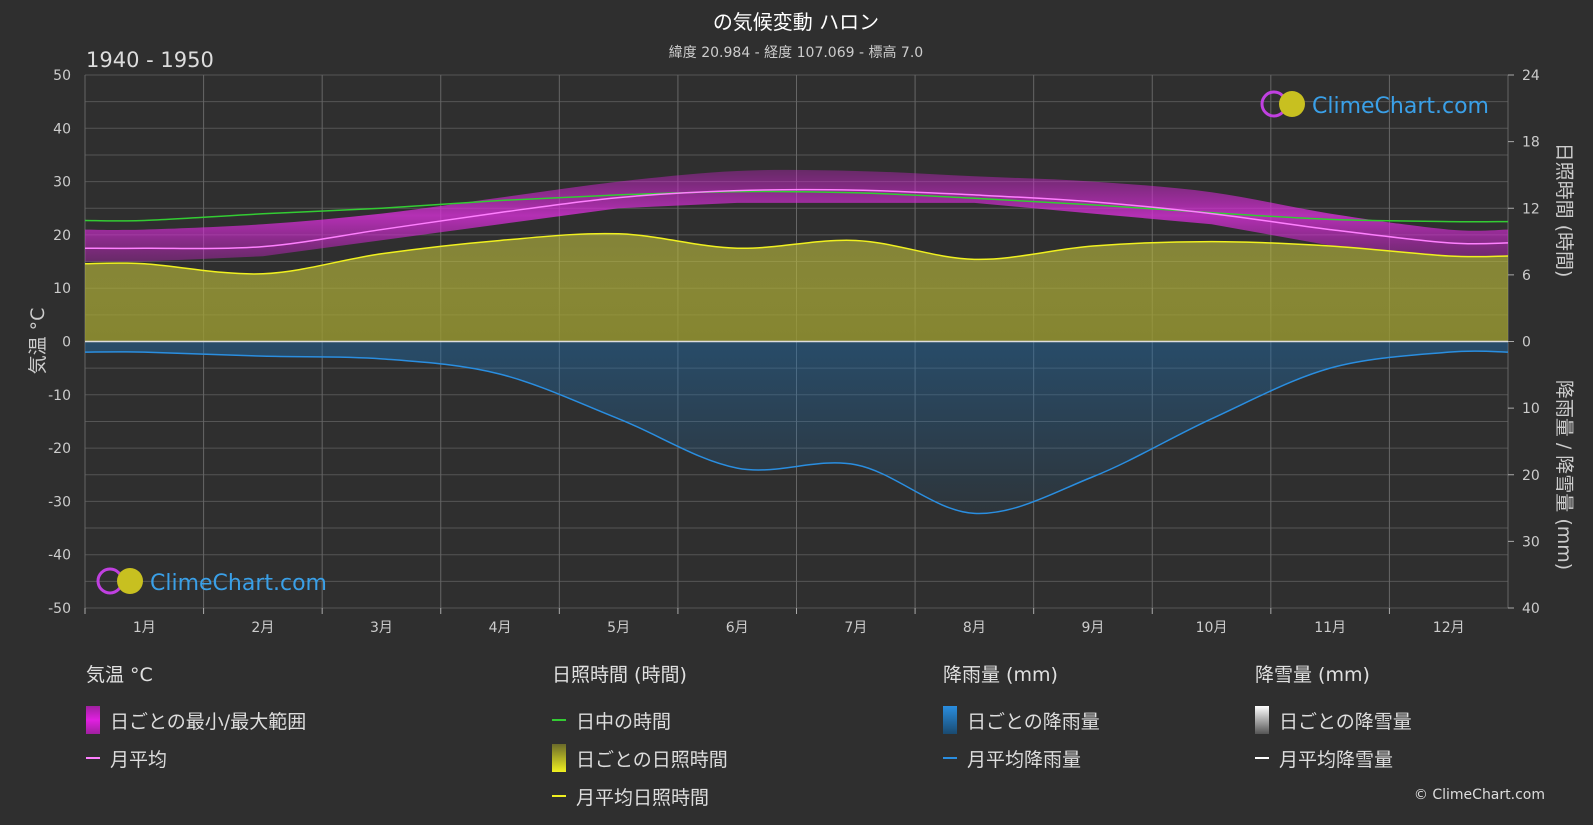 The image size is (1593, 825). I want to click on legend-label: 日中の時間, so click(624, 721).